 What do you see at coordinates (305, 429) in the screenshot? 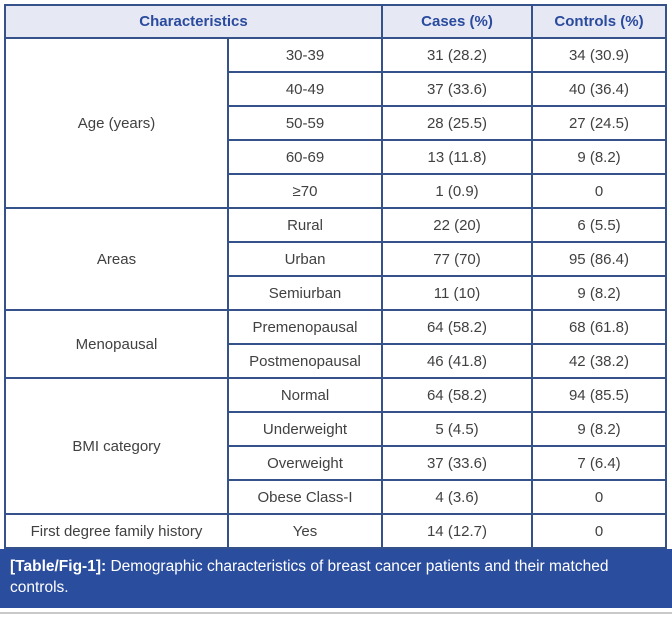
I see `subcategory-cell: Underweight` at bounding box center [305, 429].